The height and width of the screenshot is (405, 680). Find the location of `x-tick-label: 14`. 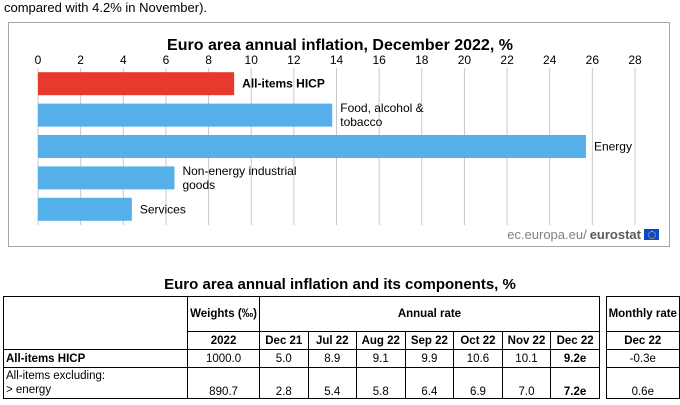

x-tick-label: 14 is located at coordinates (337, 60).